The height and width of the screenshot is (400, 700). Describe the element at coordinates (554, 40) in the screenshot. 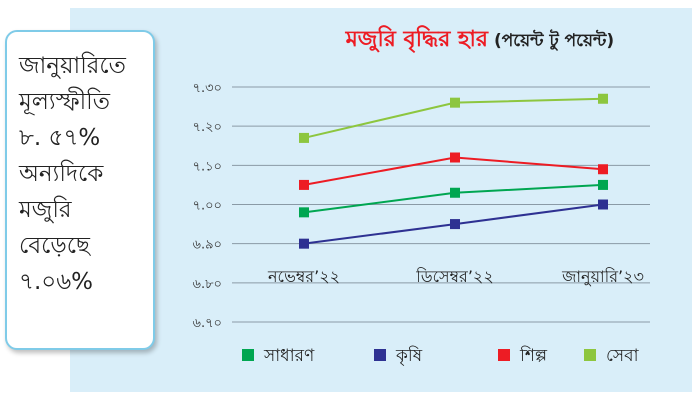

I see `chart-subtitle: (পয়েন্ট টু পয়েন্ট)` at that location.